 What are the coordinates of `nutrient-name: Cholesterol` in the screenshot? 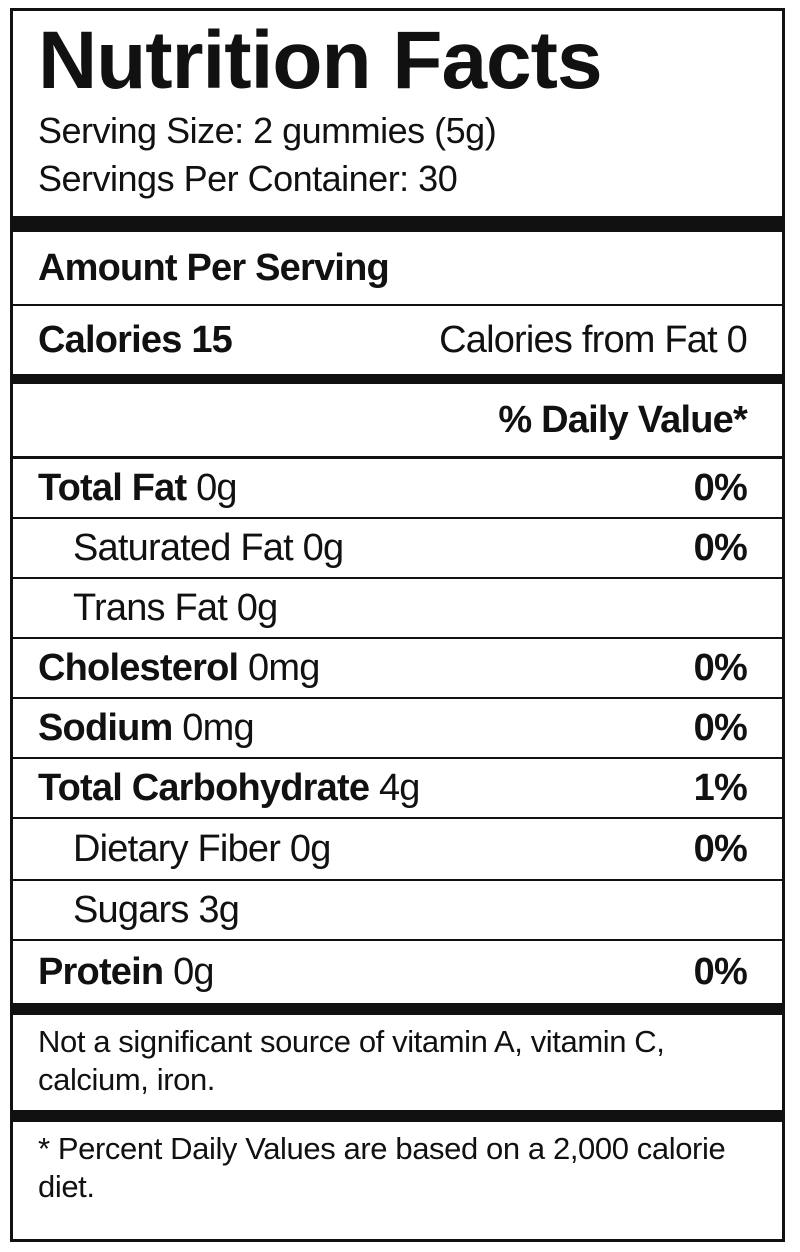 It's located at (138, 667).